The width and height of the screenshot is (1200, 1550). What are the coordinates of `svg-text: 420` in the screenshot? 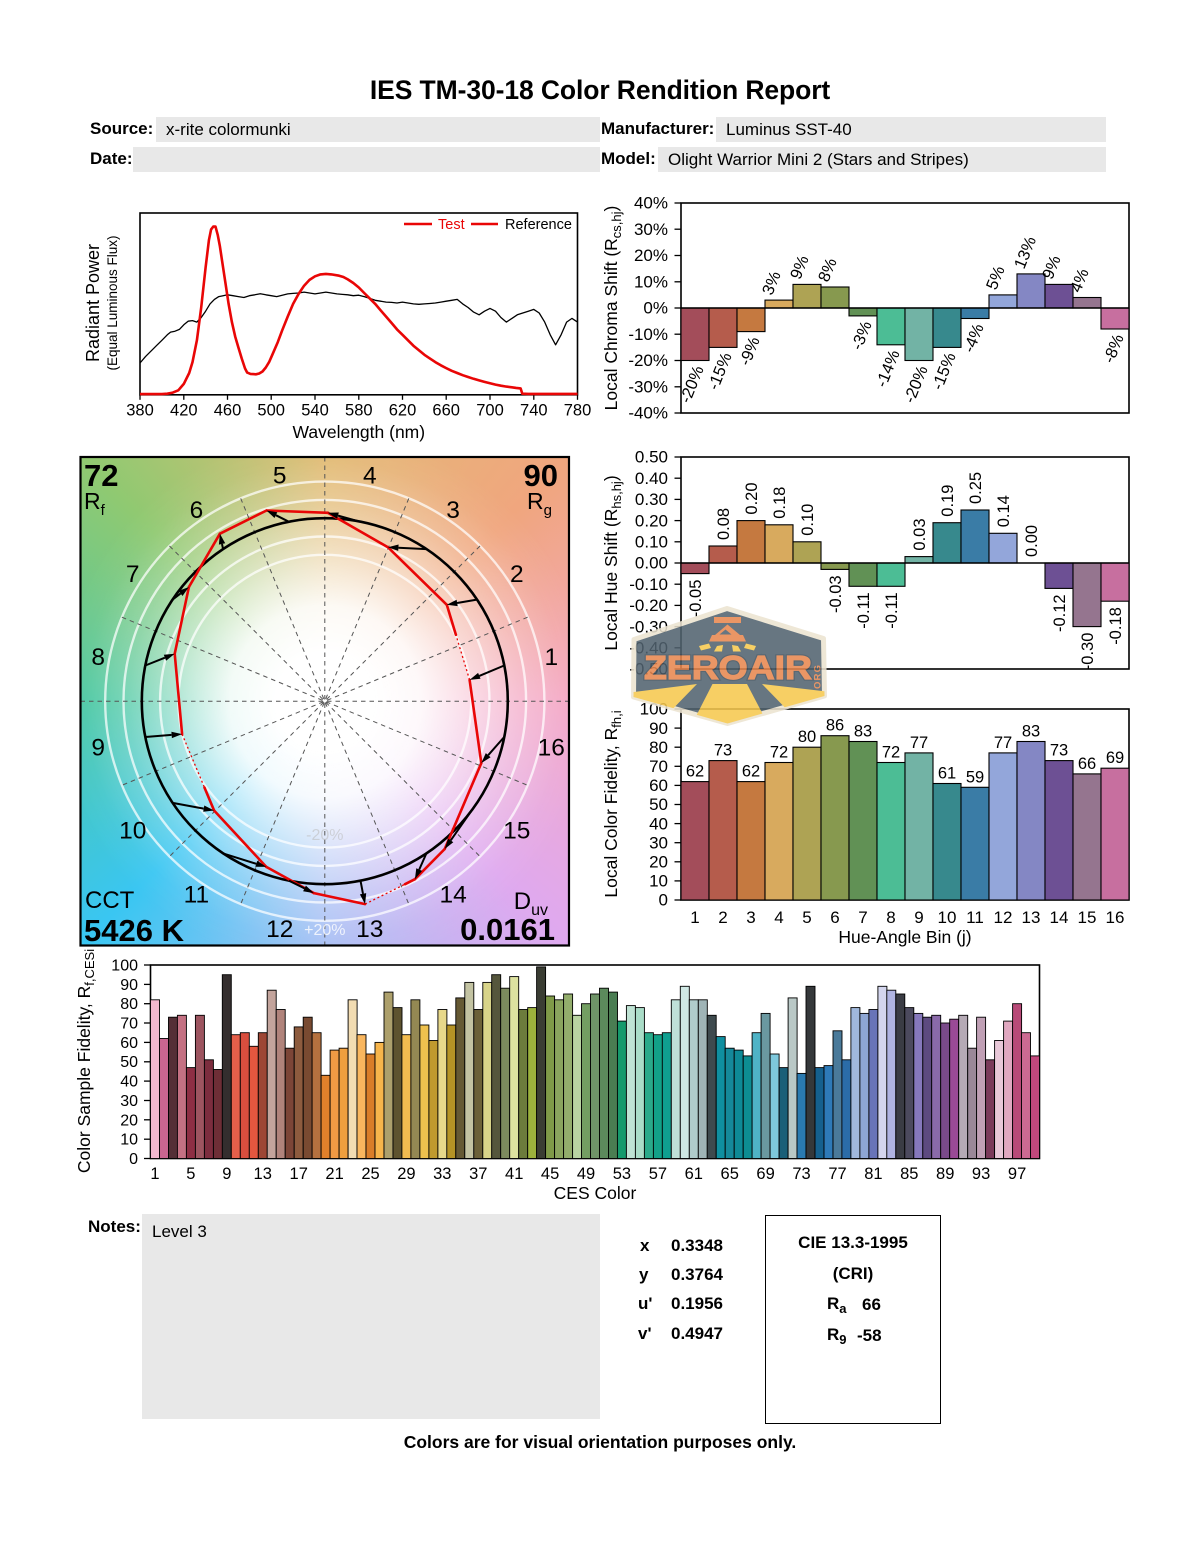 It's located at (184, 411).